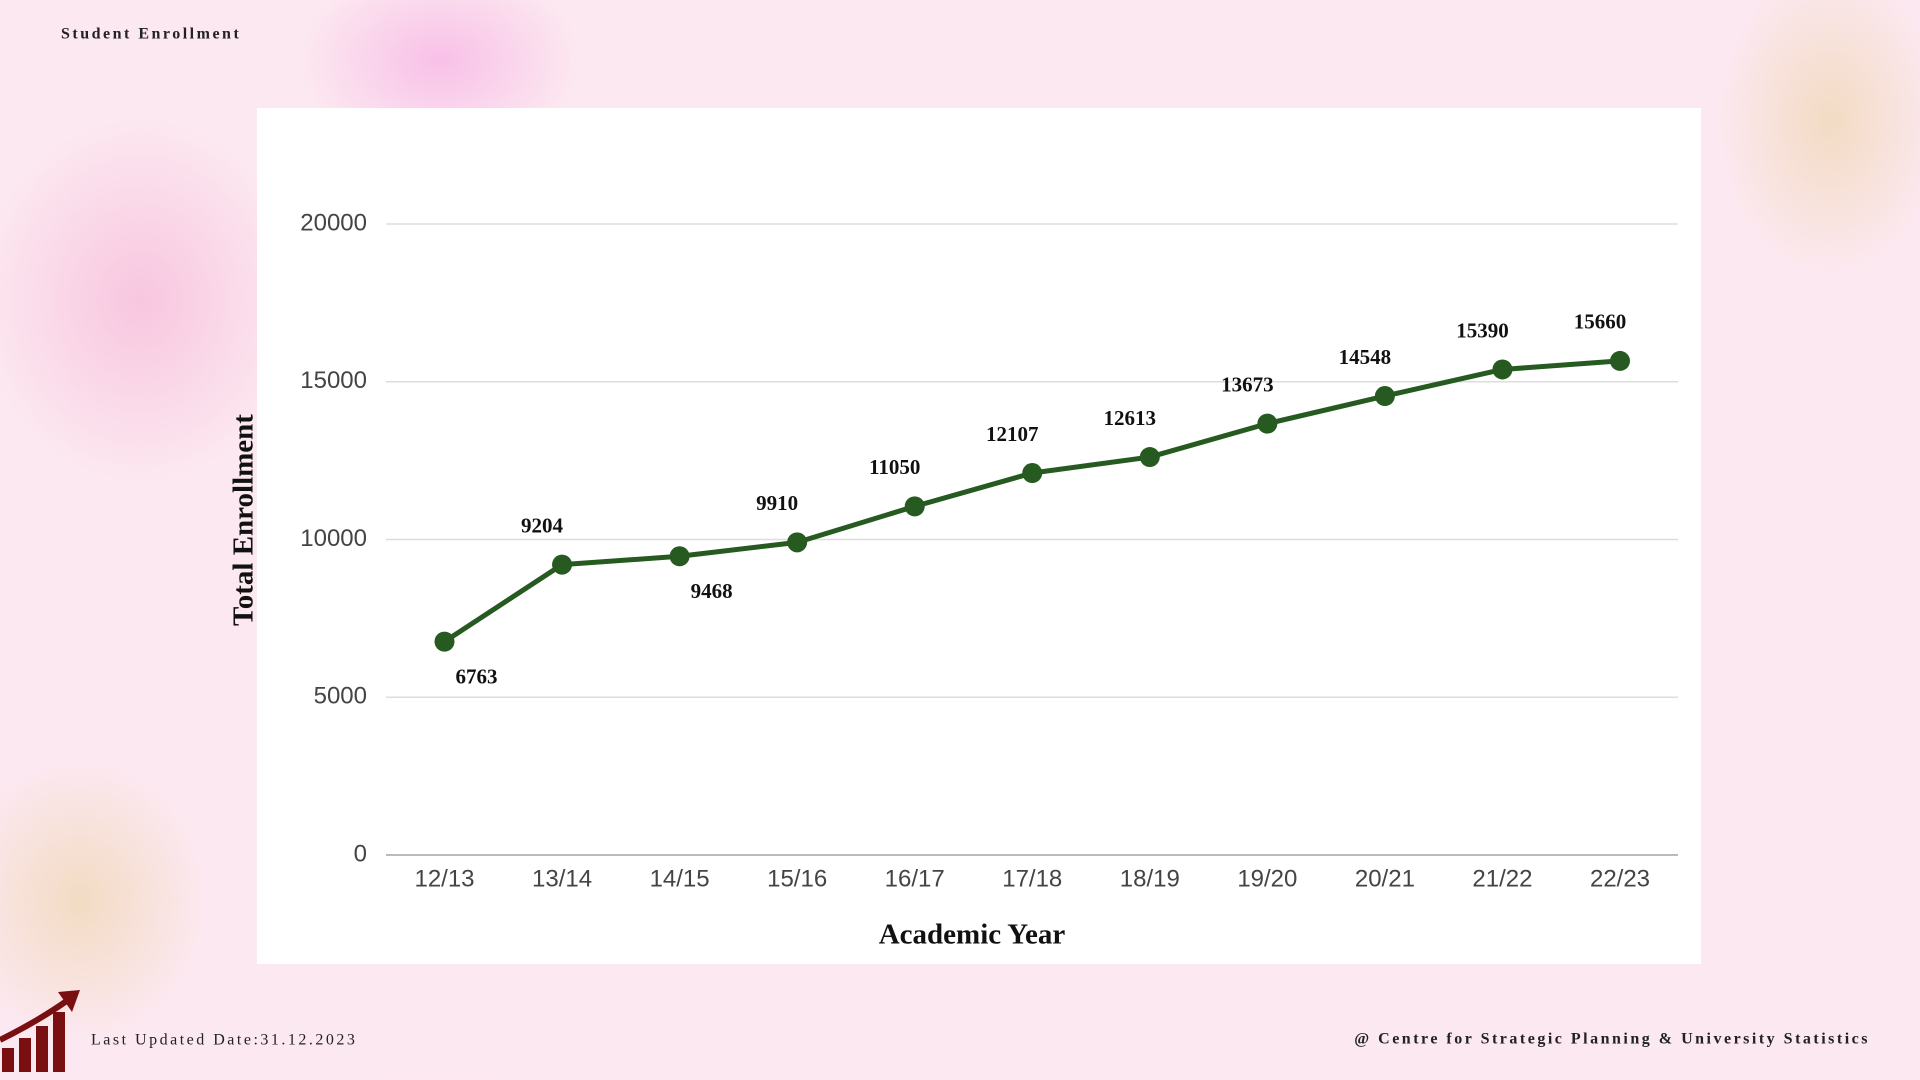 The image size is (1920, 1080). What do you see at coordinates (40, 1031) in the screenshot?
I see `logo` at bounding box center [40, 1031].